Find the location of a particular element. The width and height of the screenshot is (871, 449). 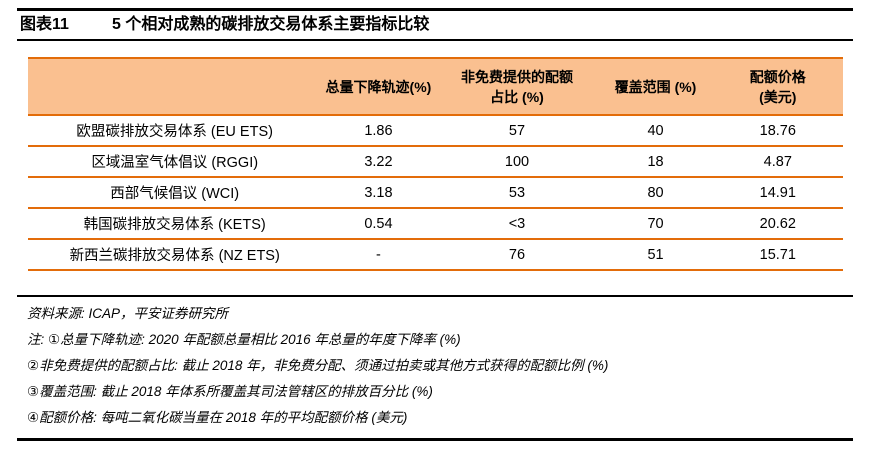

header-system-name is located at coordinates (175, 86).